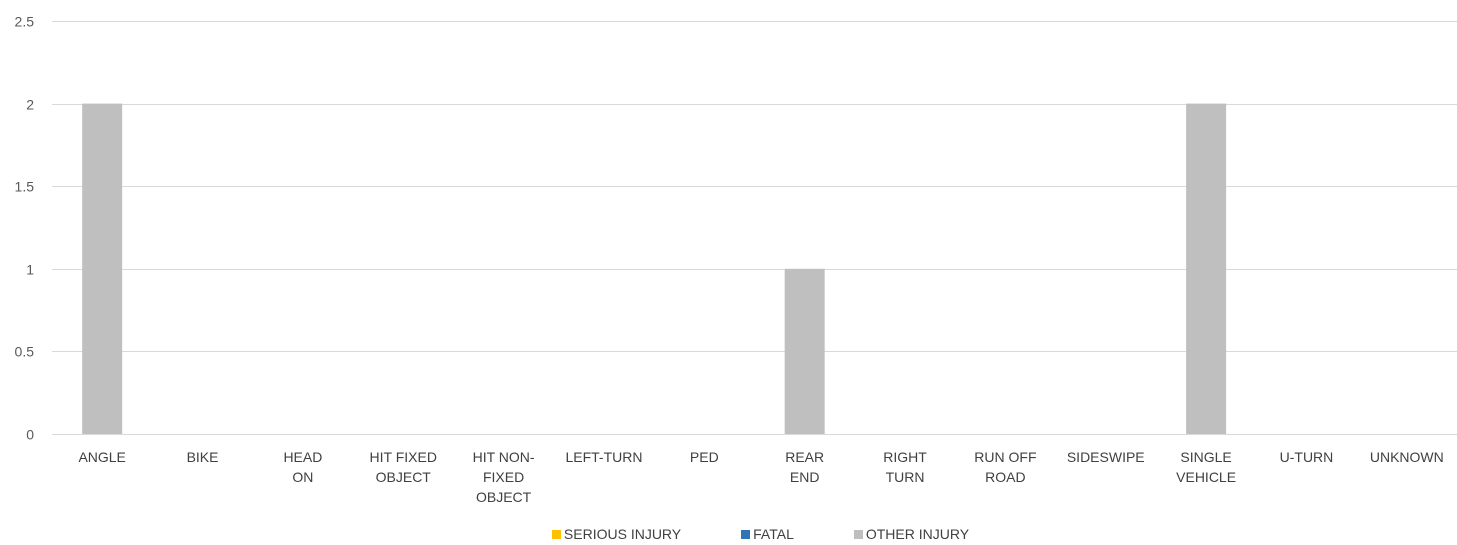  What do you see at coordinates (25, 352) in the screenshot?
I see `y-tick-label: 0.5` at bounding box center [25, 352].